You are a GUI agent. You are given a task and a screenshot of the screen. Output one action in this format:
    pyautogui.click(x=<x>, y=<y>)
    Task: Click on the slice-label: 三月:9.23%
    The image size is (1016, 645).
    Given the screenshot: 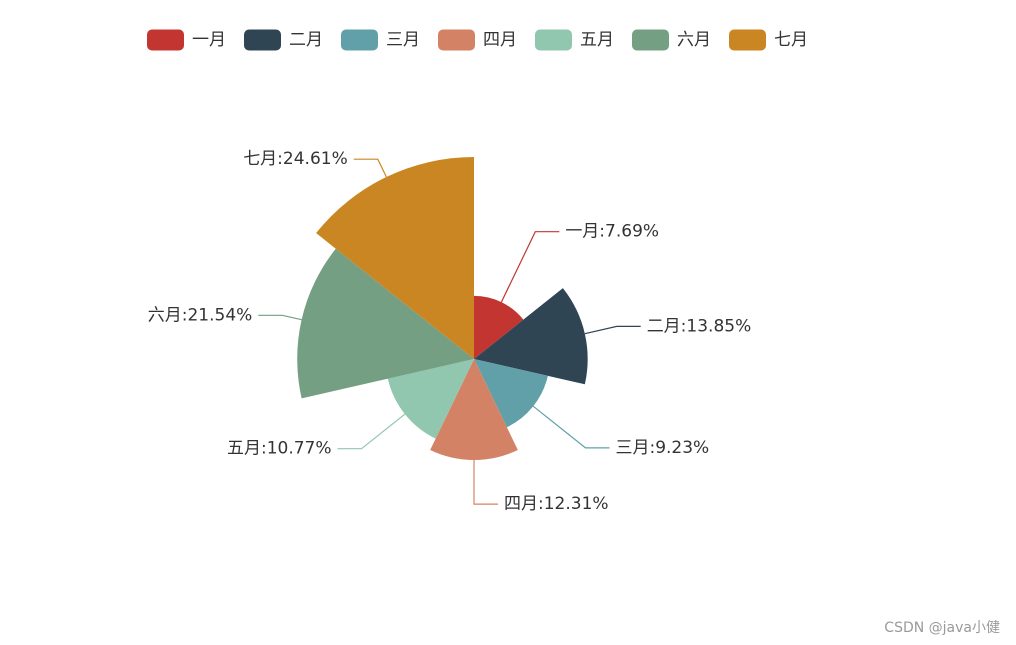 What is the action you would take?
    pyautogui.click(x=662, y=448)
    